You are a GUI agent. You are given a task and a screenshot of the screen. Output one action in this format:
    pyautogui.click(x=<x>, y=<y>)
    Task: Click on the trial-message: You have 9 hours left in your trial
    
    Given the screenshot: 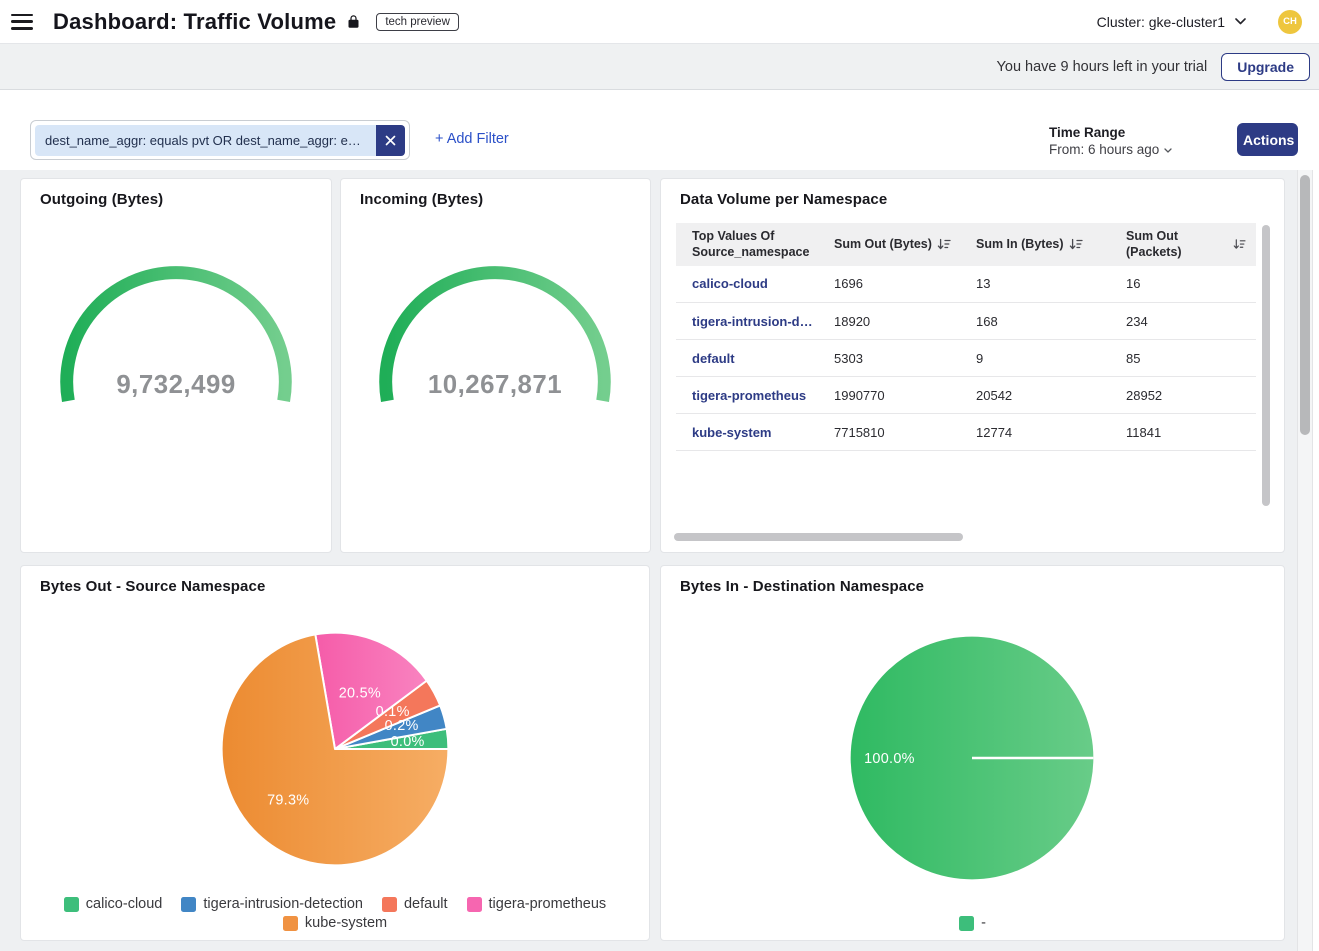 What is the action you would take?
    pyautogui.click(x=1102, y=66)
    